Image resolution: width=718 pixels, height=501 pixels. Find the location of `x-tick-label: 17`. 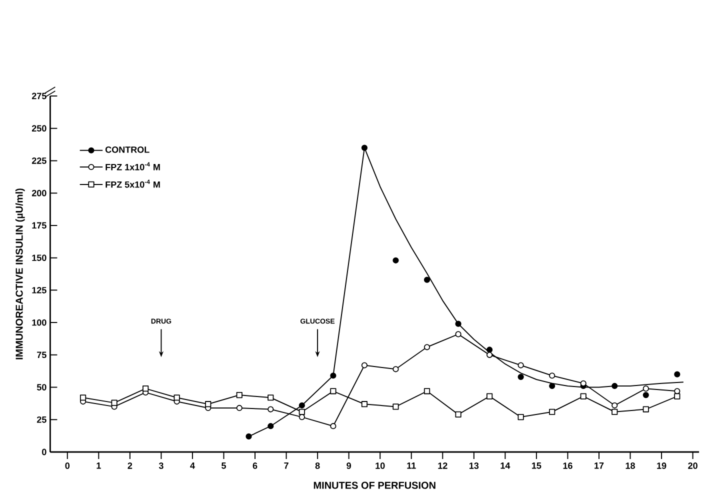

x-tick-label: 17 is located at coordinates (599, 465).